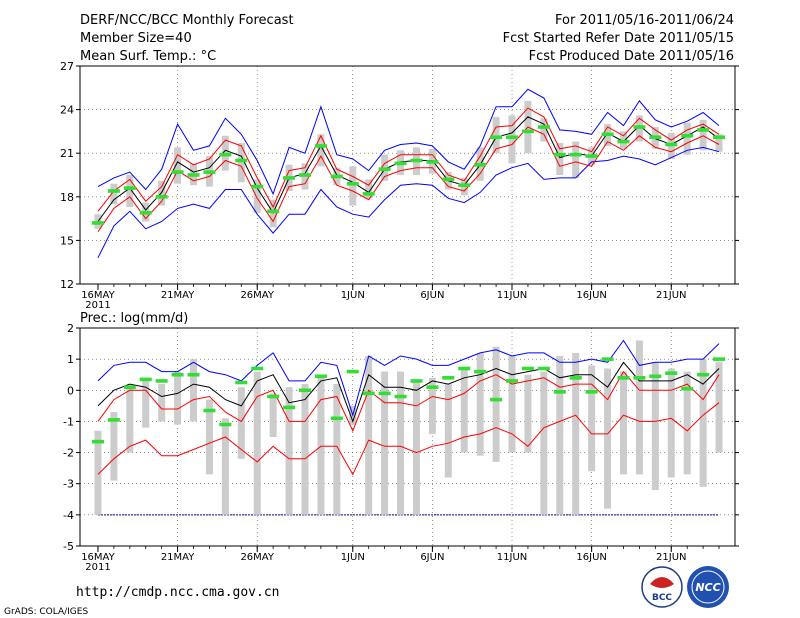  What do you see at coordinates (353, 295) in the screenshot?
I see `temp-xtick-label: 1JUN` at bounding box center [353, 295].